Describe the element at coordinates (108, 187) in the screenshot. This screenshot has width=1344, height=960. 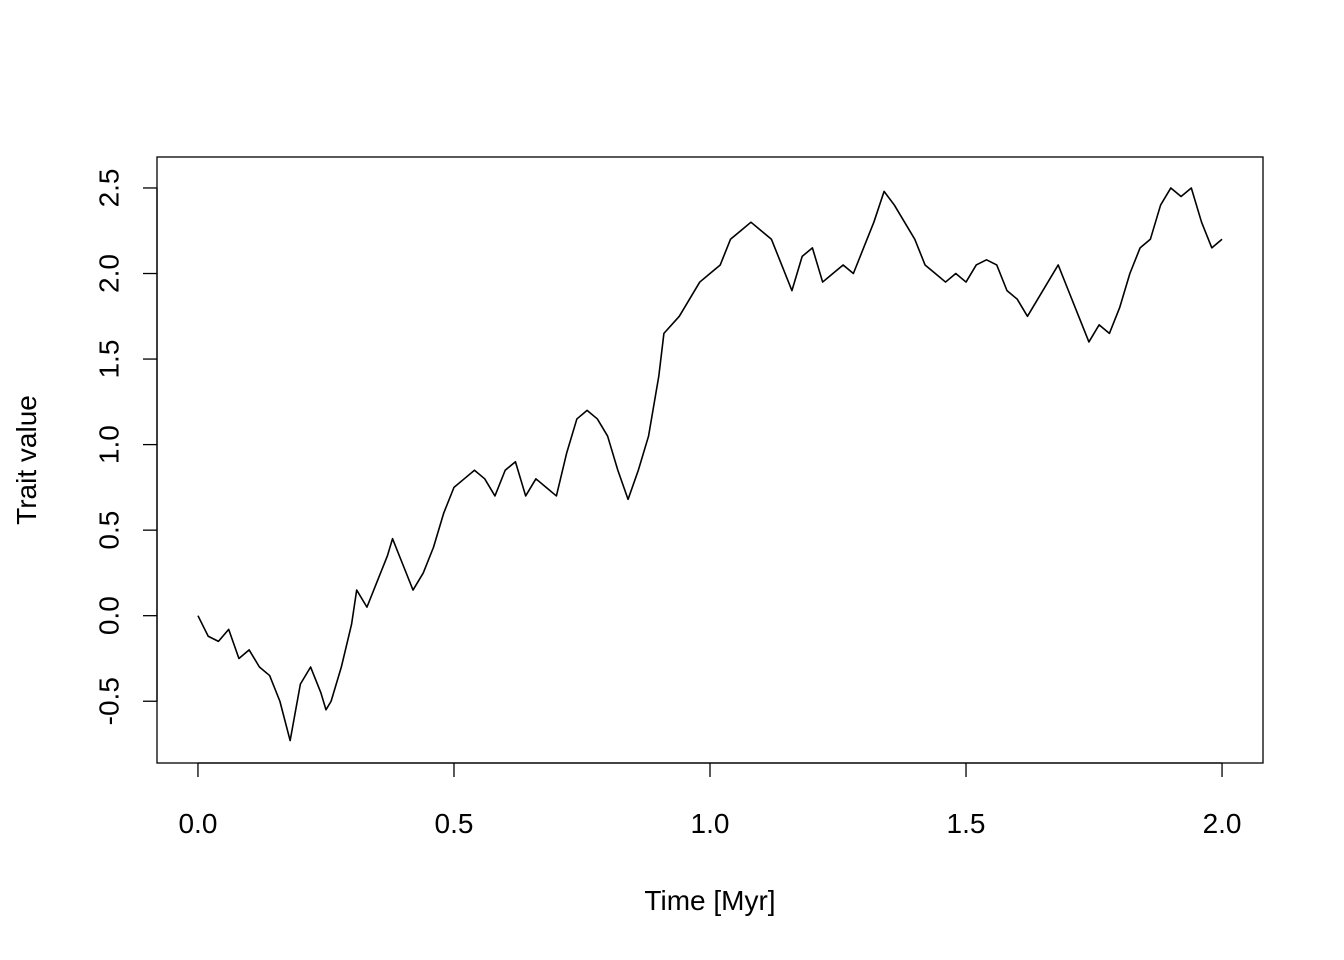
I see `y-tick-label: 2.5` at that location.